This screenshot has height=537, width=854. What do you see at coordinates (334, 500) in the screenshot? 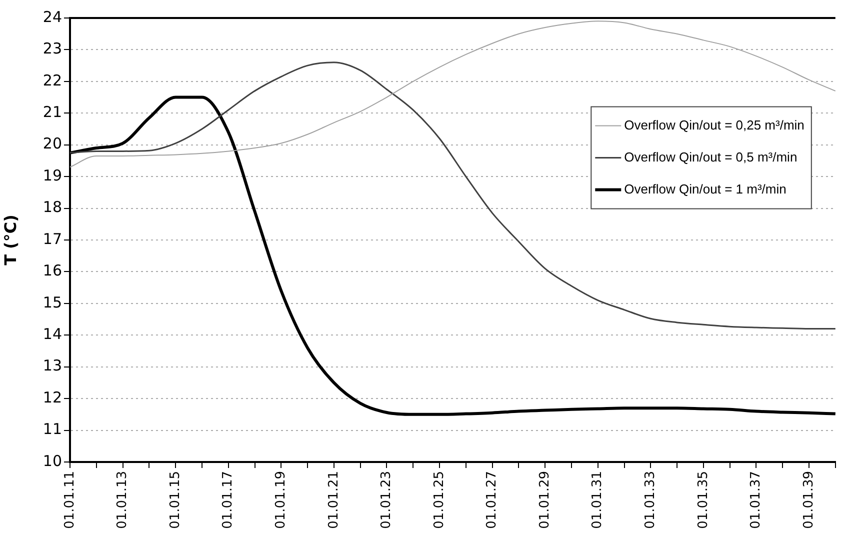
I see `x-tick-label: 01.01.21` at bounding box center [334, 500].